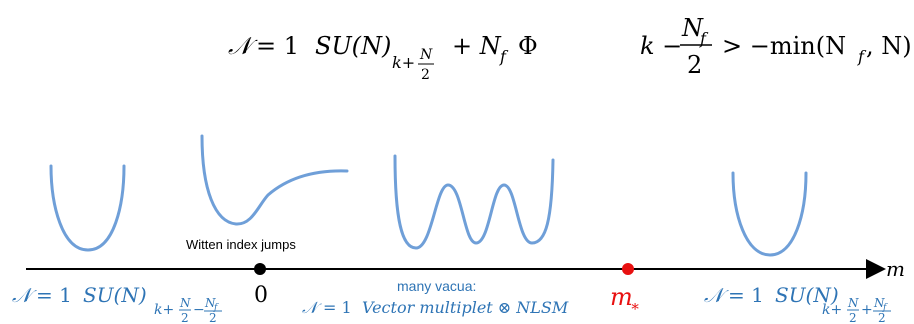 This screenshot has height=324, width=914. What do you see at coordinates (216, 308) in the screenshot?
I see `left-sub-f: f` at bounding box center [216, 308].